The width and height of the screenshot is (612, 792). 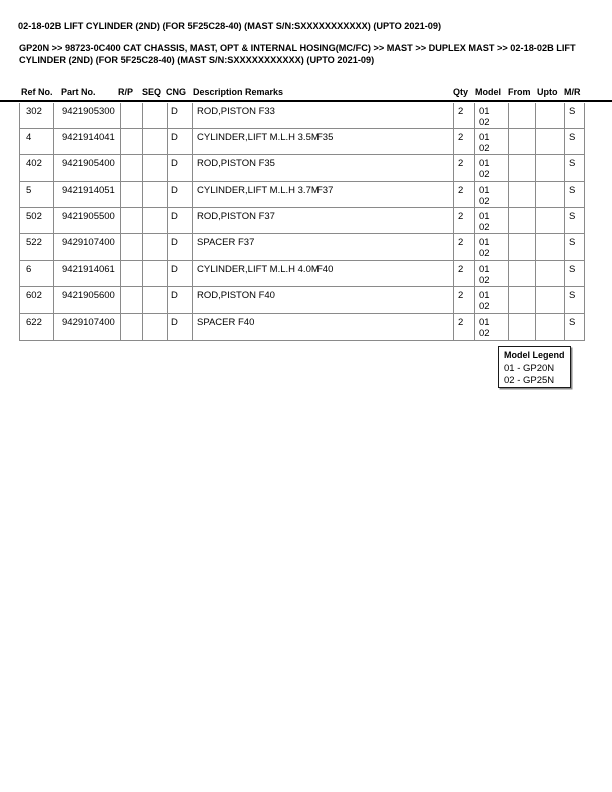 I want to click on column-header-part: Part No., so click(x=78, y=92).